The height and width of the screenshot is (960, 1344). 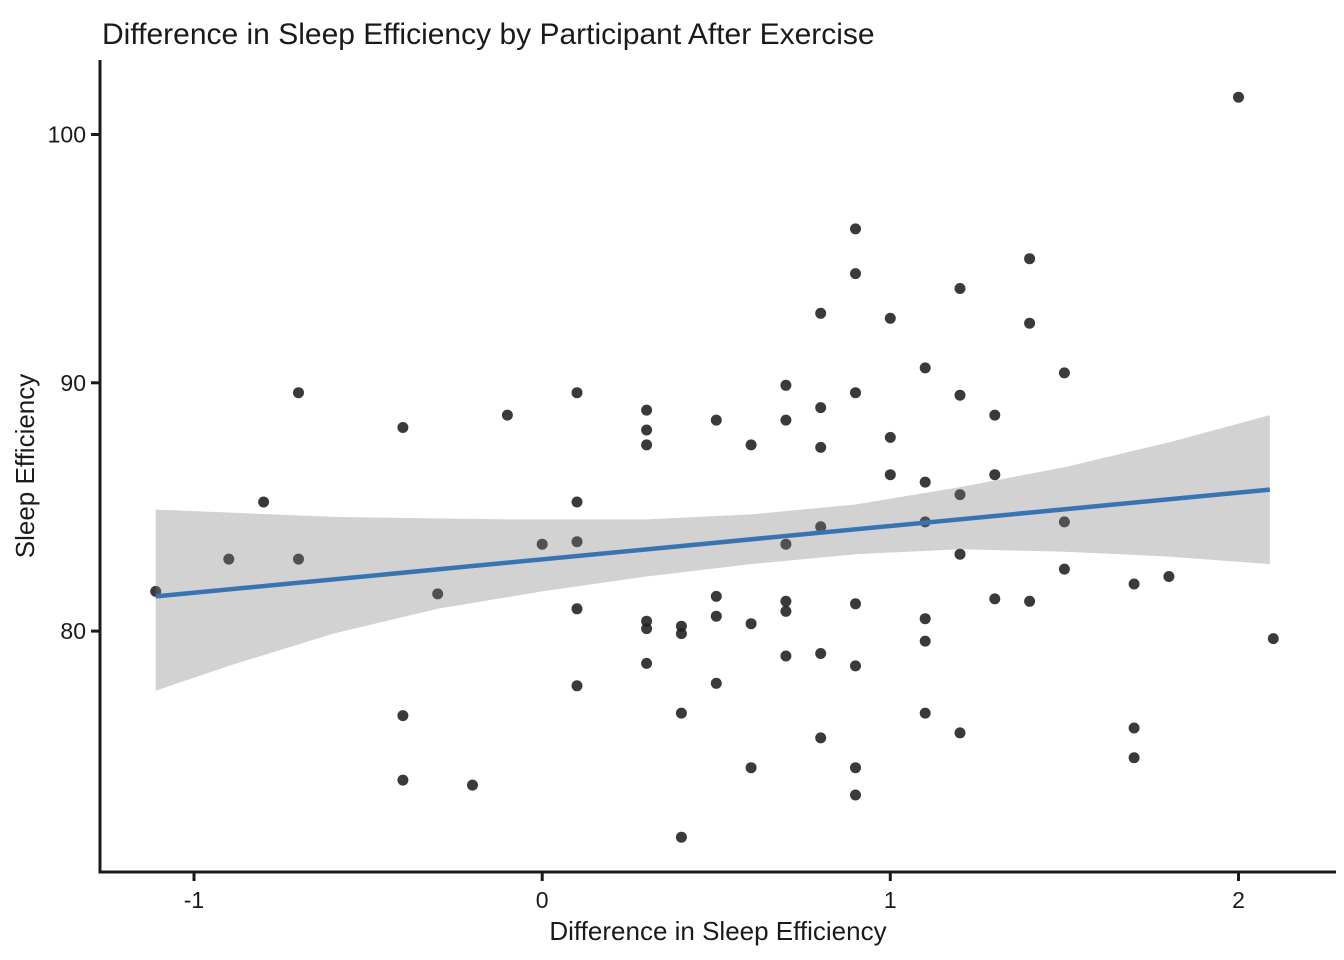 What do you see at coordinates (542, 900) in the screenshot?
I see `x-tick-label: 0` at bounding box center [542, 900].